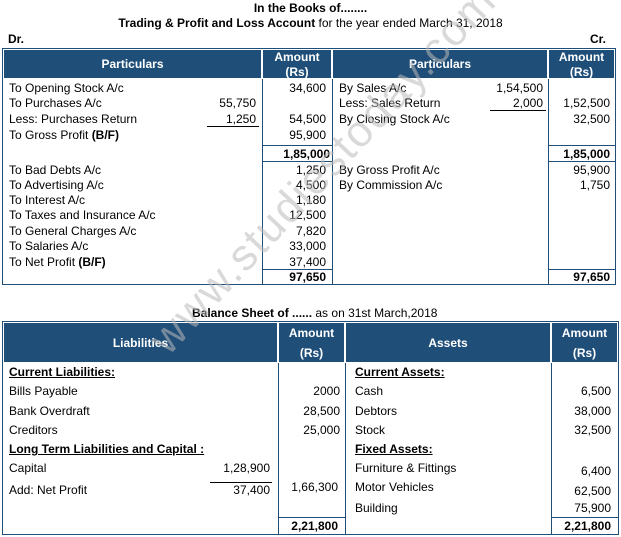  What do you see at coordinates (66, 88) in the screenshot?
I see `tpl-debit-row-0: To Opening Stock A/c` at bounding box center [66, 88].